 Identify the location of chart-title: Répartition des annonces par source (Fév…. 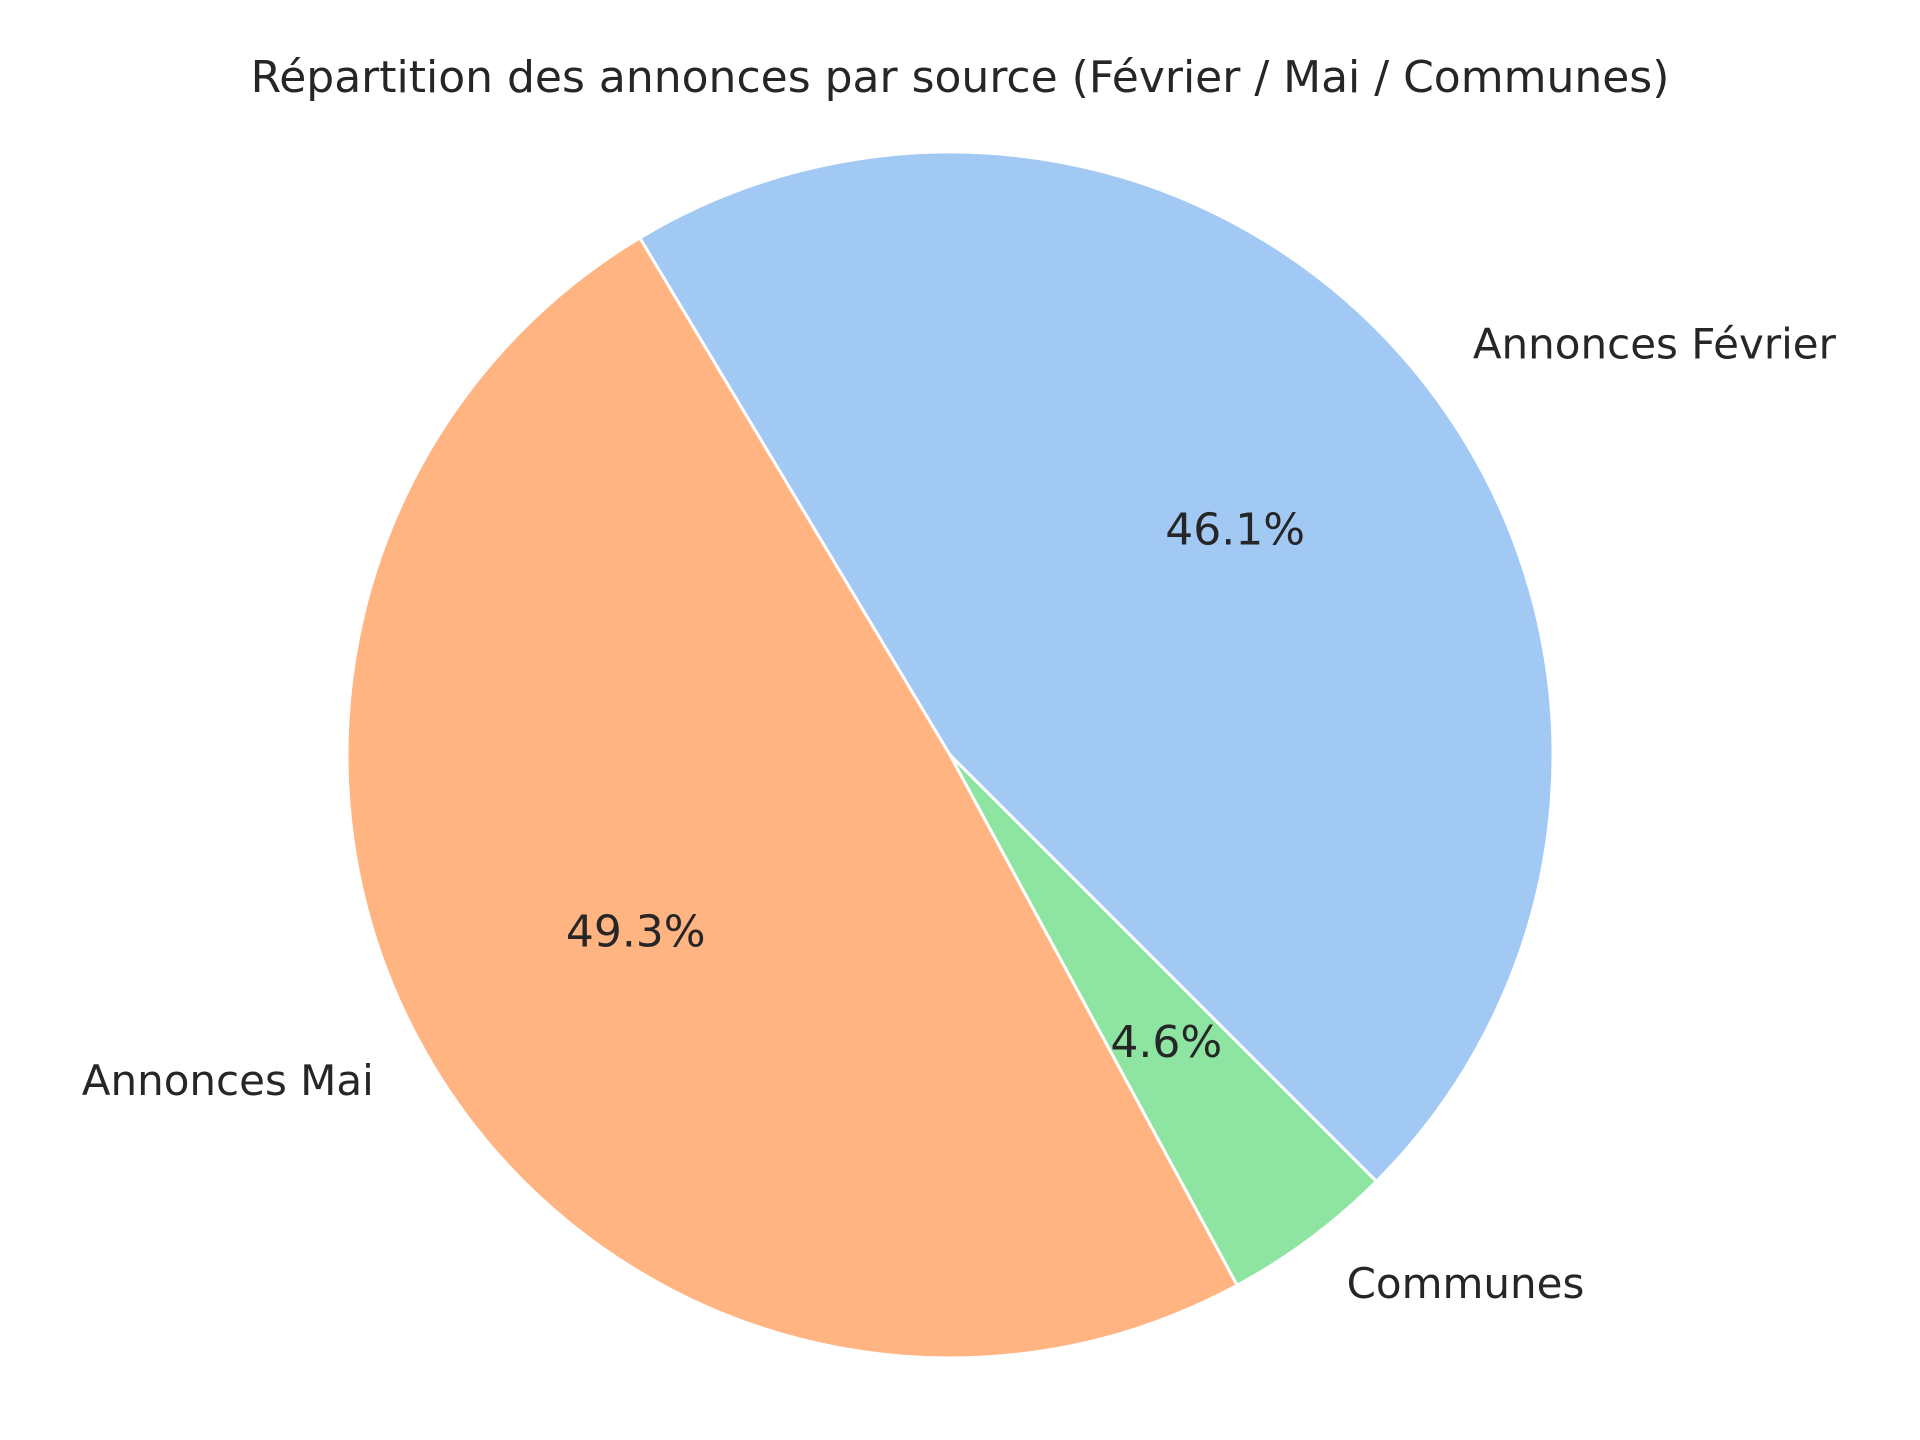
(960, 77).